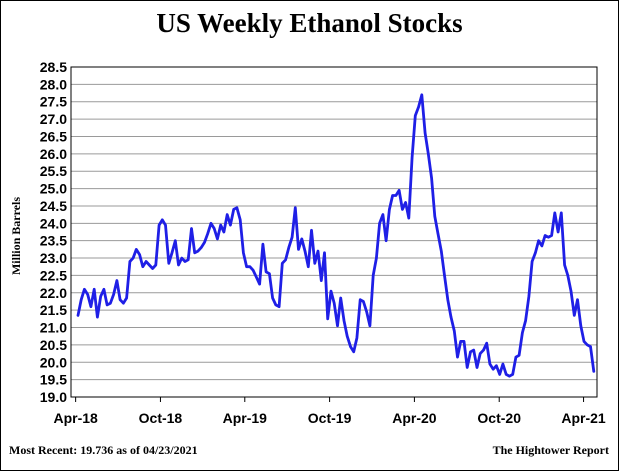  What do you see at coordinates (414, 418) in the screenshot?
I see `x-tick-label: Apr-20` at bounding box center [414, 418].